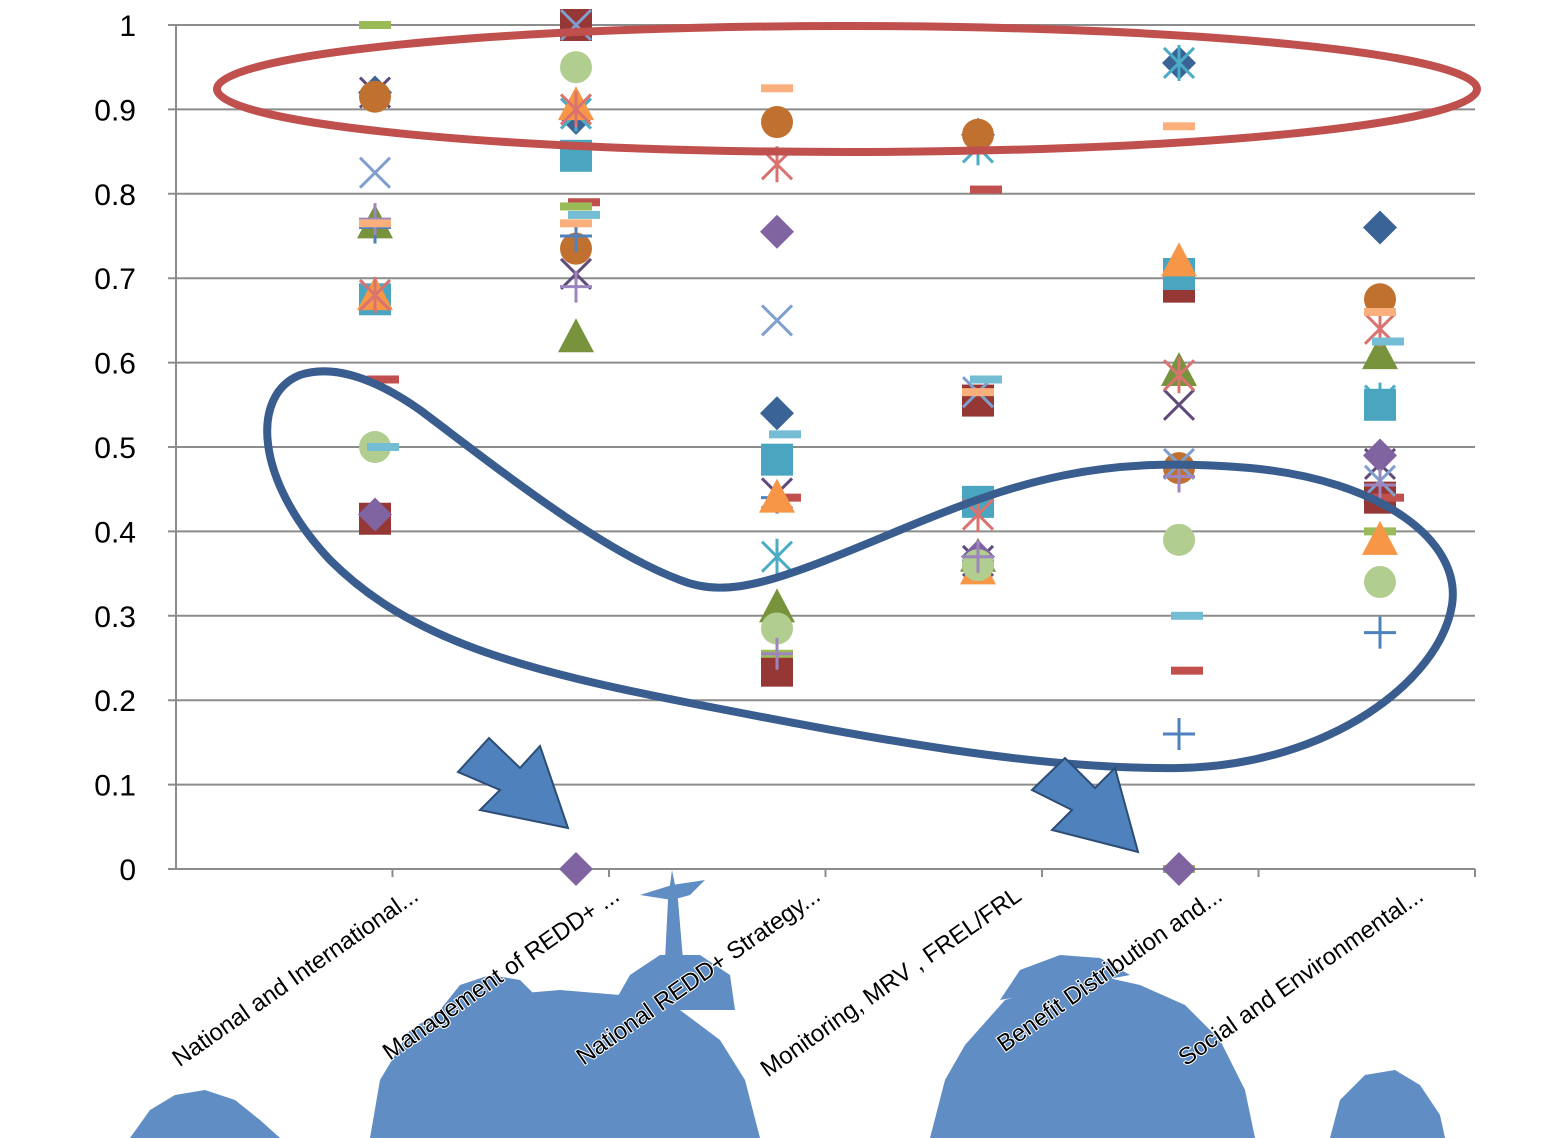 The height and width of the screenshot is (1138, 1565). I want to click on annotation-red-ellipse, so click(847, 89).